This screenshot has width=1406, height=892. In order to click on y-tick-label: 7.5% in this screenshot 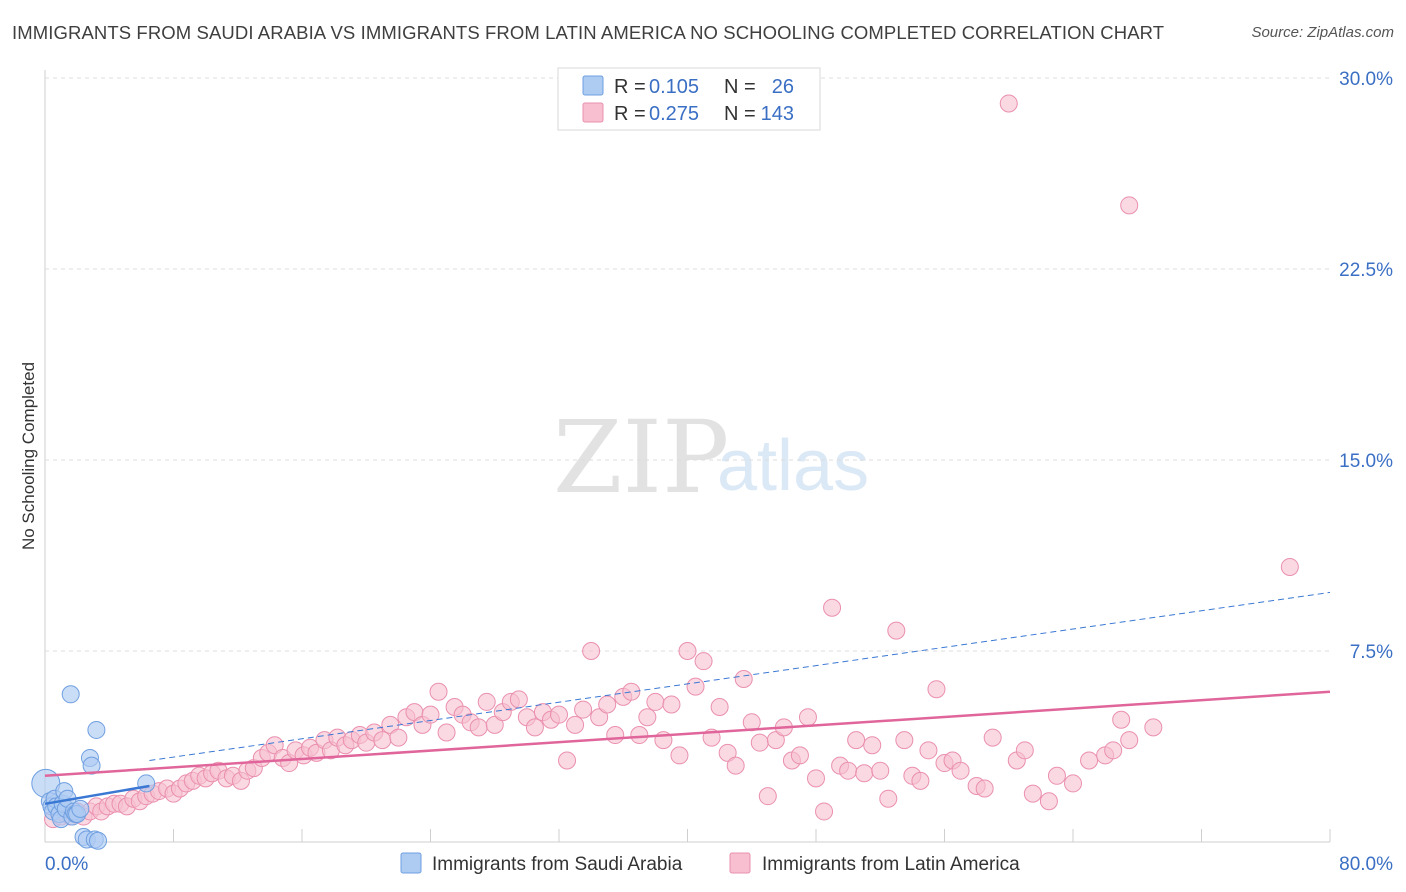, I will do `click(1371, 652)`.